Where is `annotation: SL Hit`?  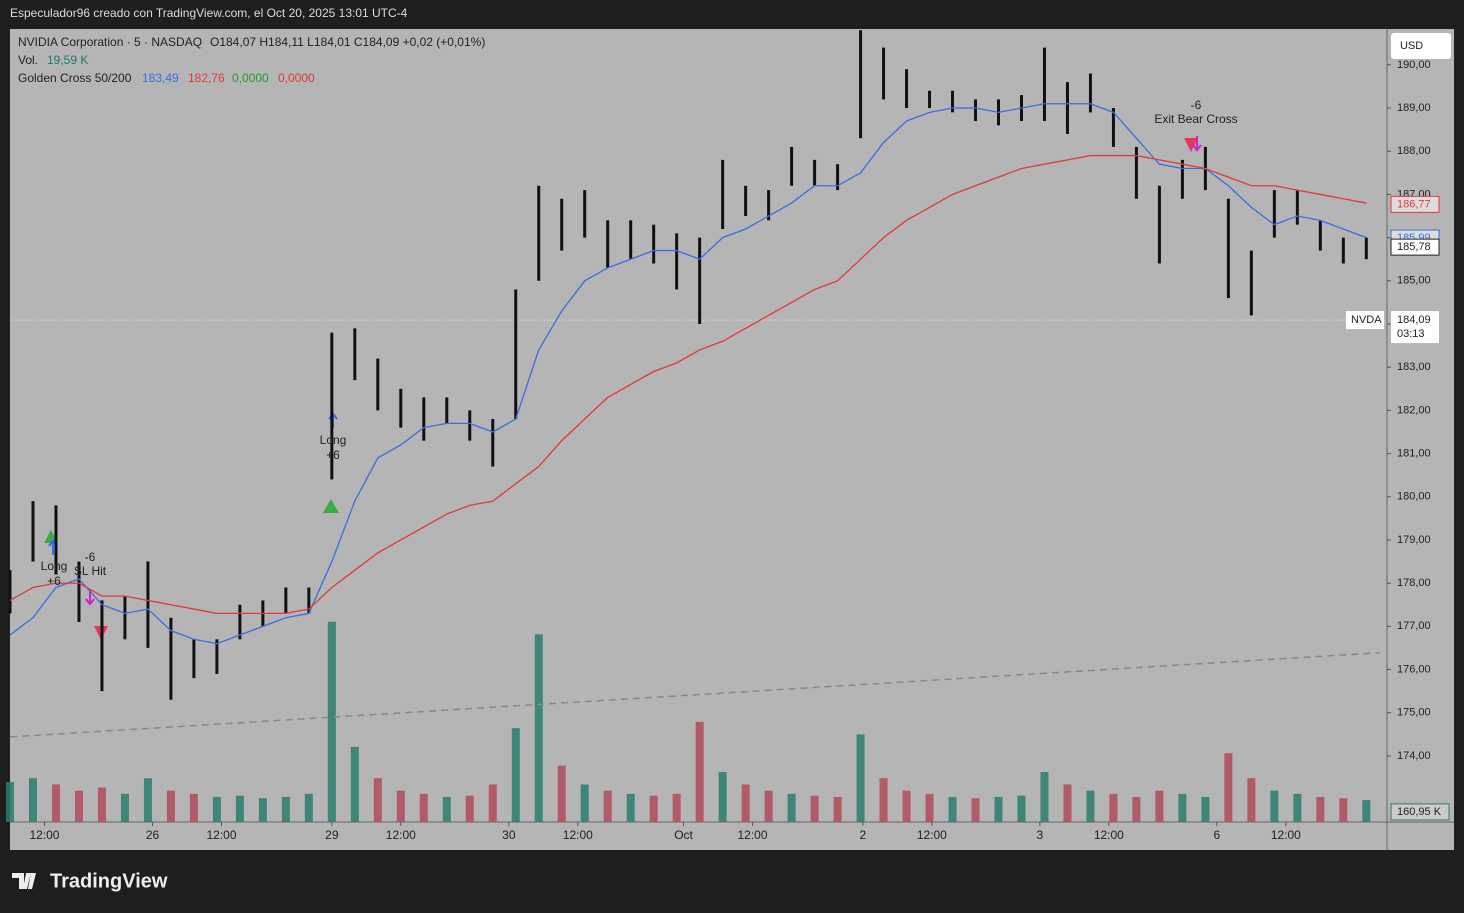
annotation: SL Hit is located at coordinates (90, 571).